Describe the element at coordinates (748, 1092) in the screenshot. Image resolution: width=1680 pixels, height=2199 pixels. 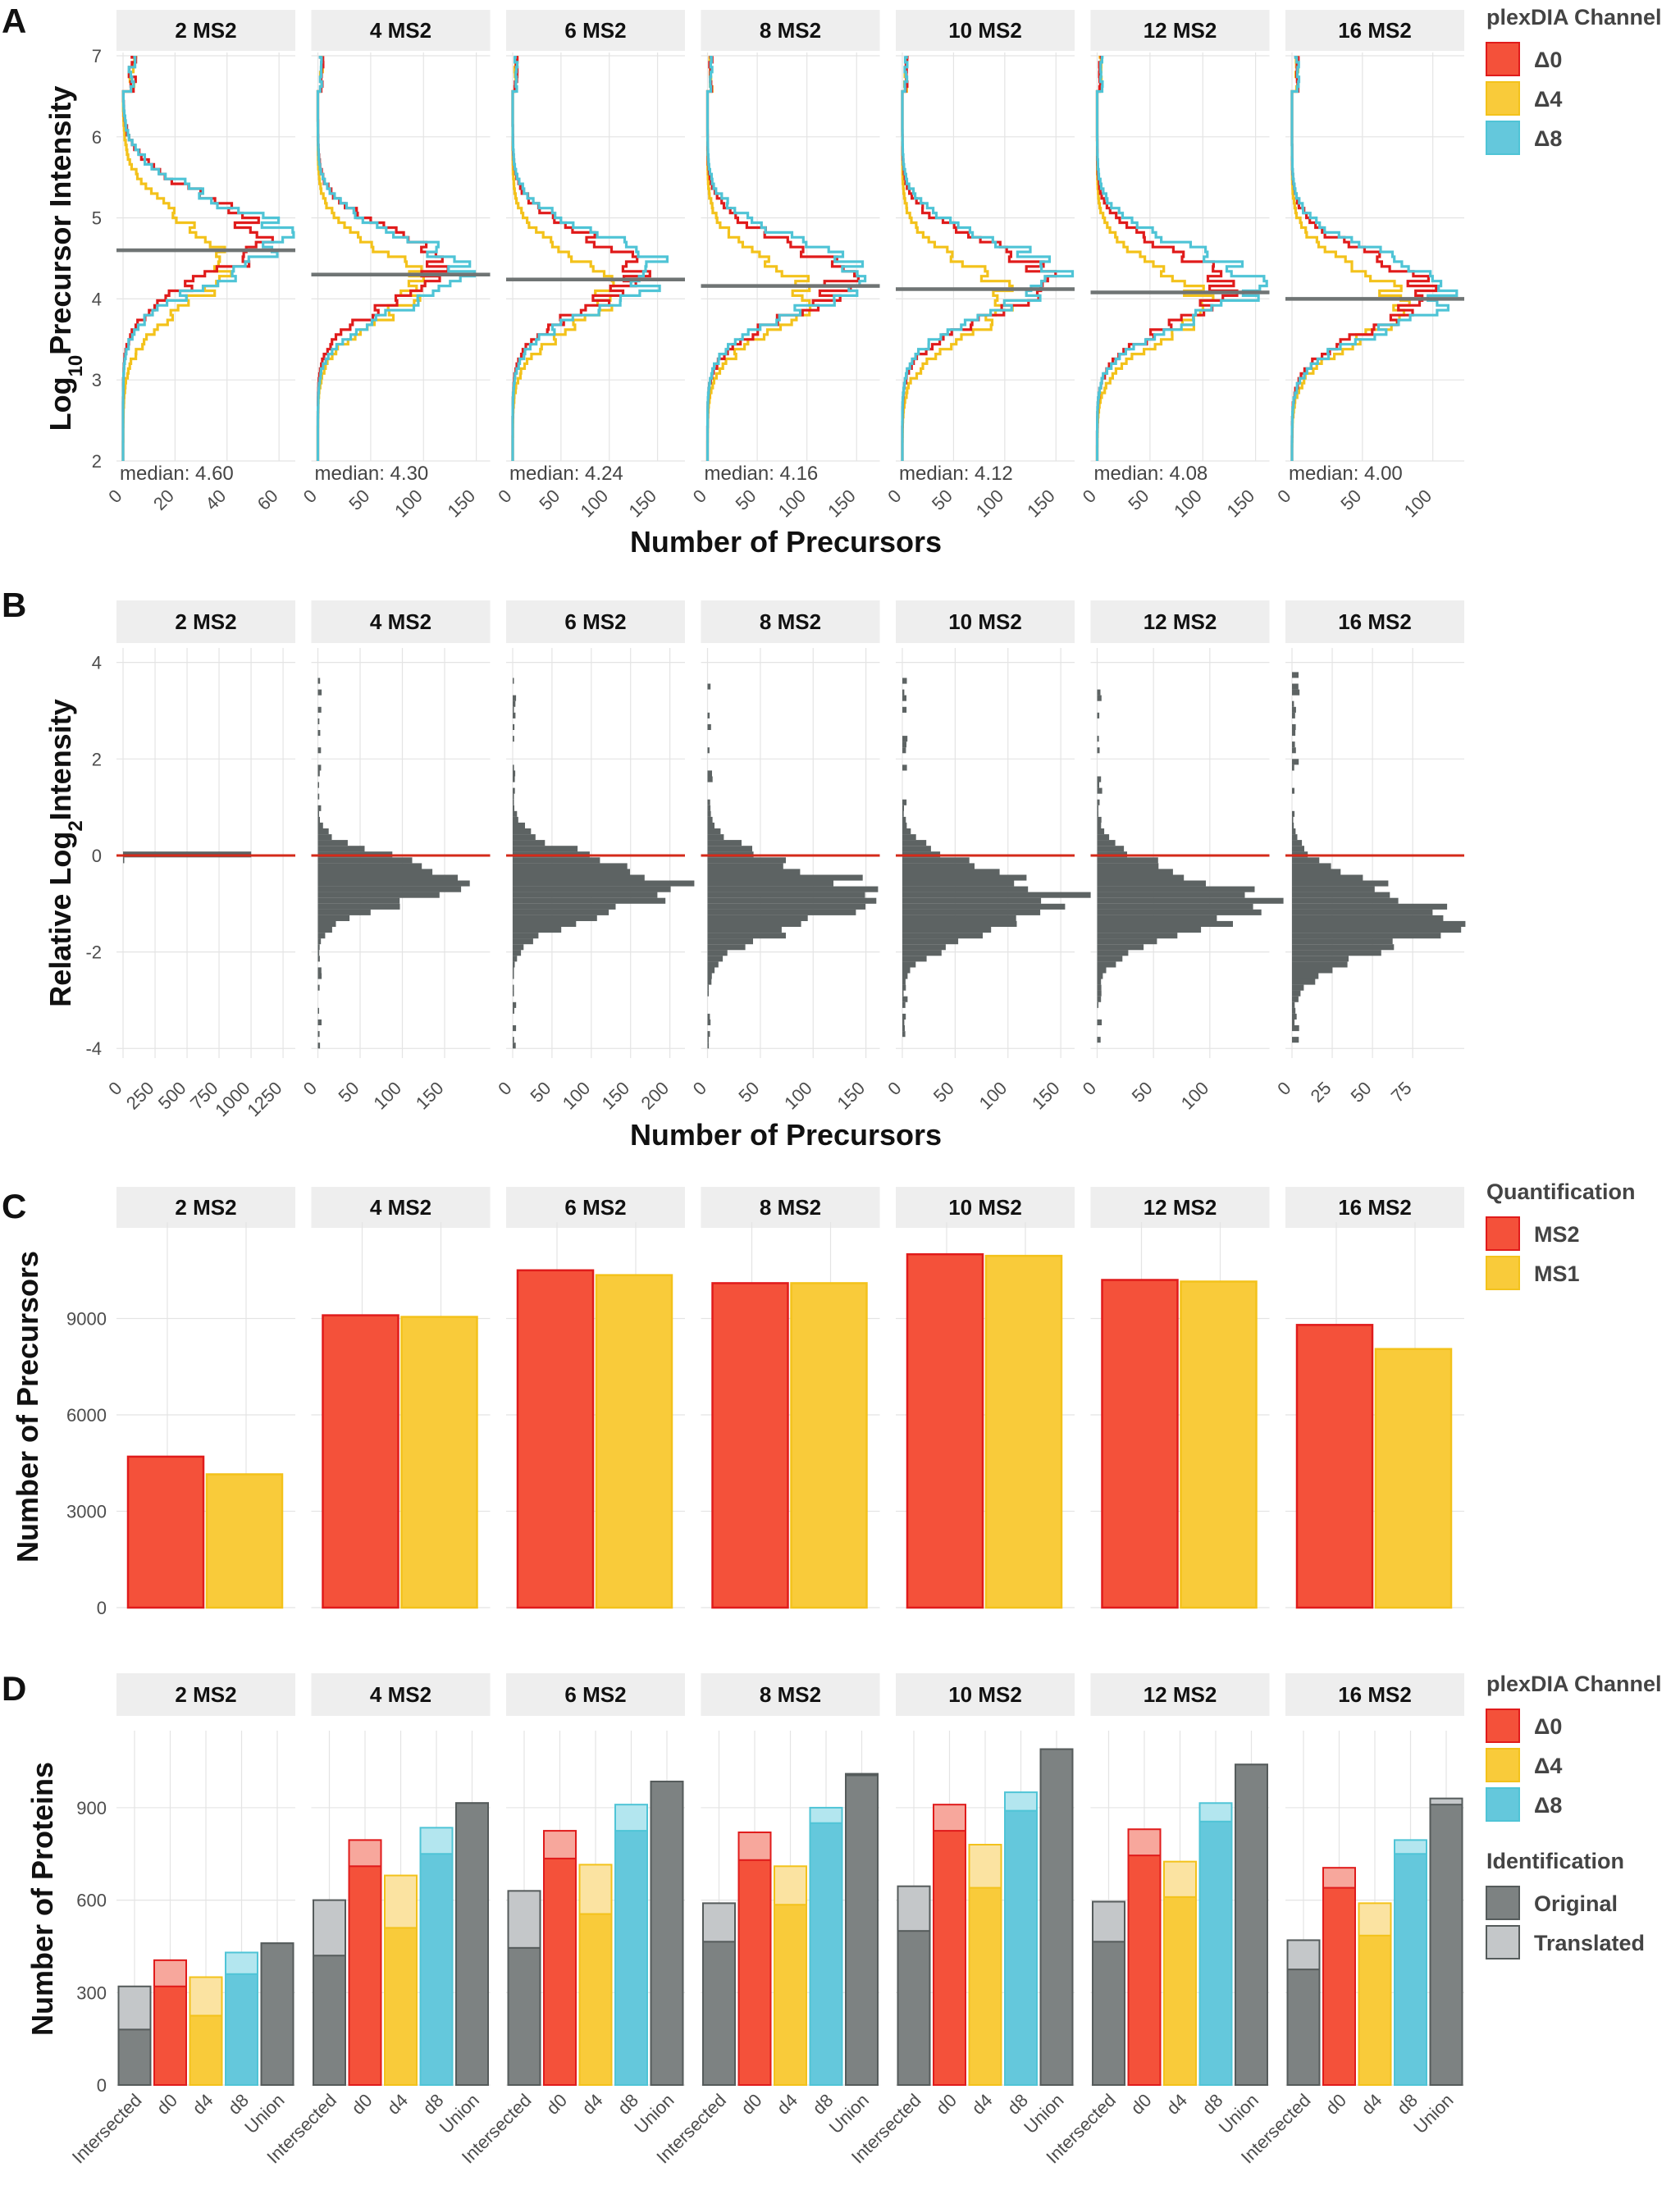
I see `b-p3-xtick-1: 50` at that location.